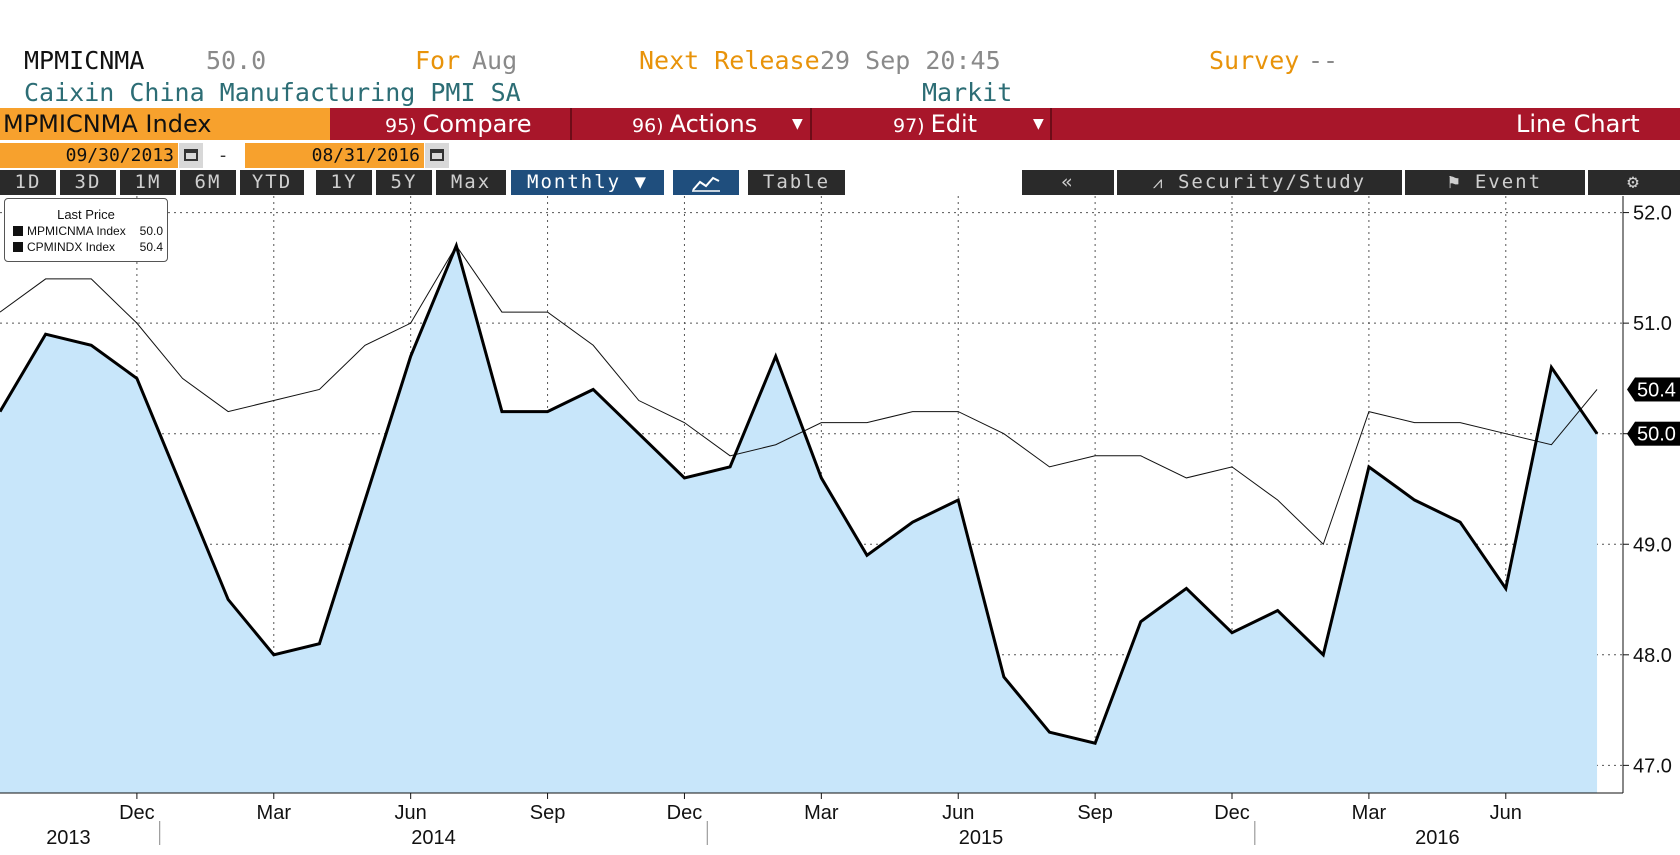 The height and width of the screenshot is (855, 1680). What do you see at coordinates (272, 92) in the screenshot?
I see `security-description: Caixin China Manufacturing PMI SA` at bounding box center [272, 92].